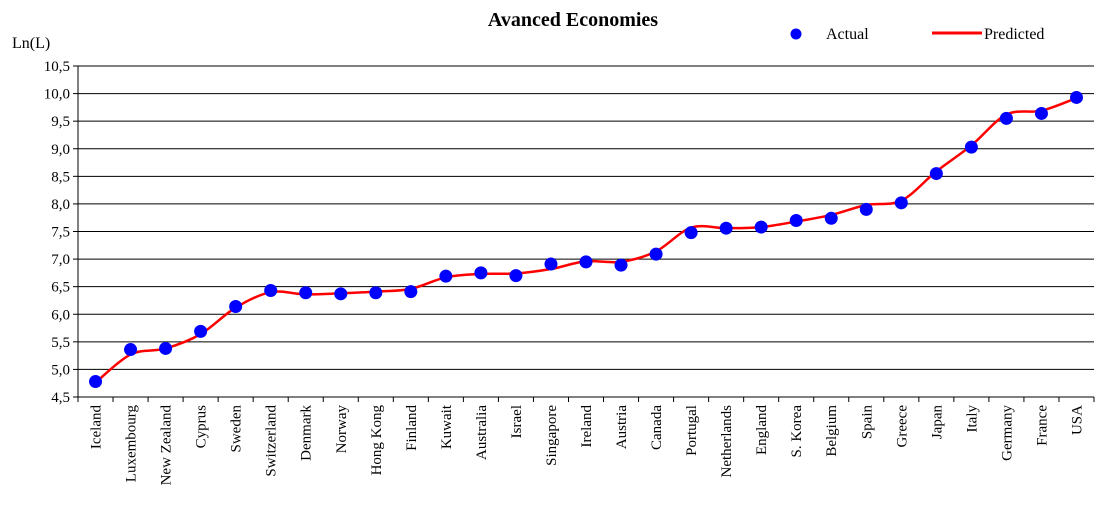 The height and width of the screenshot is (518, 1096). Describe the element at coordinates (1007, 433) in the screenshot. I see `x-category-label: Germany` at that location.